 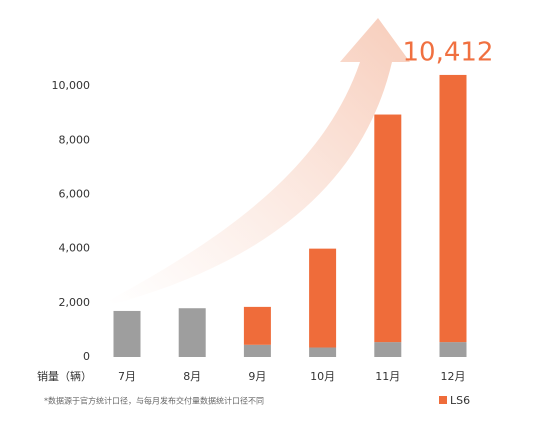 What do you see at coordinates (75, 139) in the screenshot?
I see `y-tick-label: 8,000` at bounding box center [75, 139].